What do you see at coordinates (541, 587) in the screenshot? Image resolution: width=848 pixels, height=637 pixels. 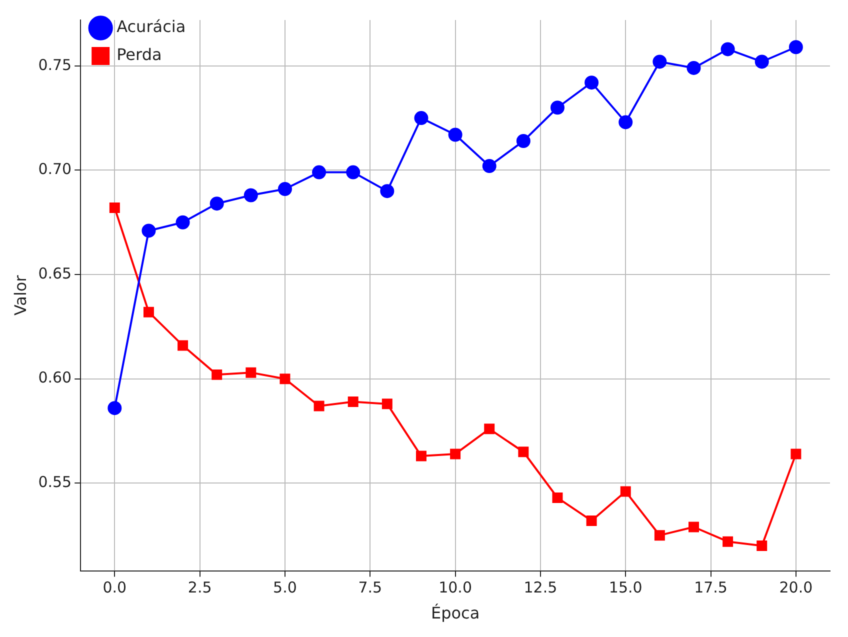 I see `x-tick-label: 12.5` at bounding box center [541, 587].